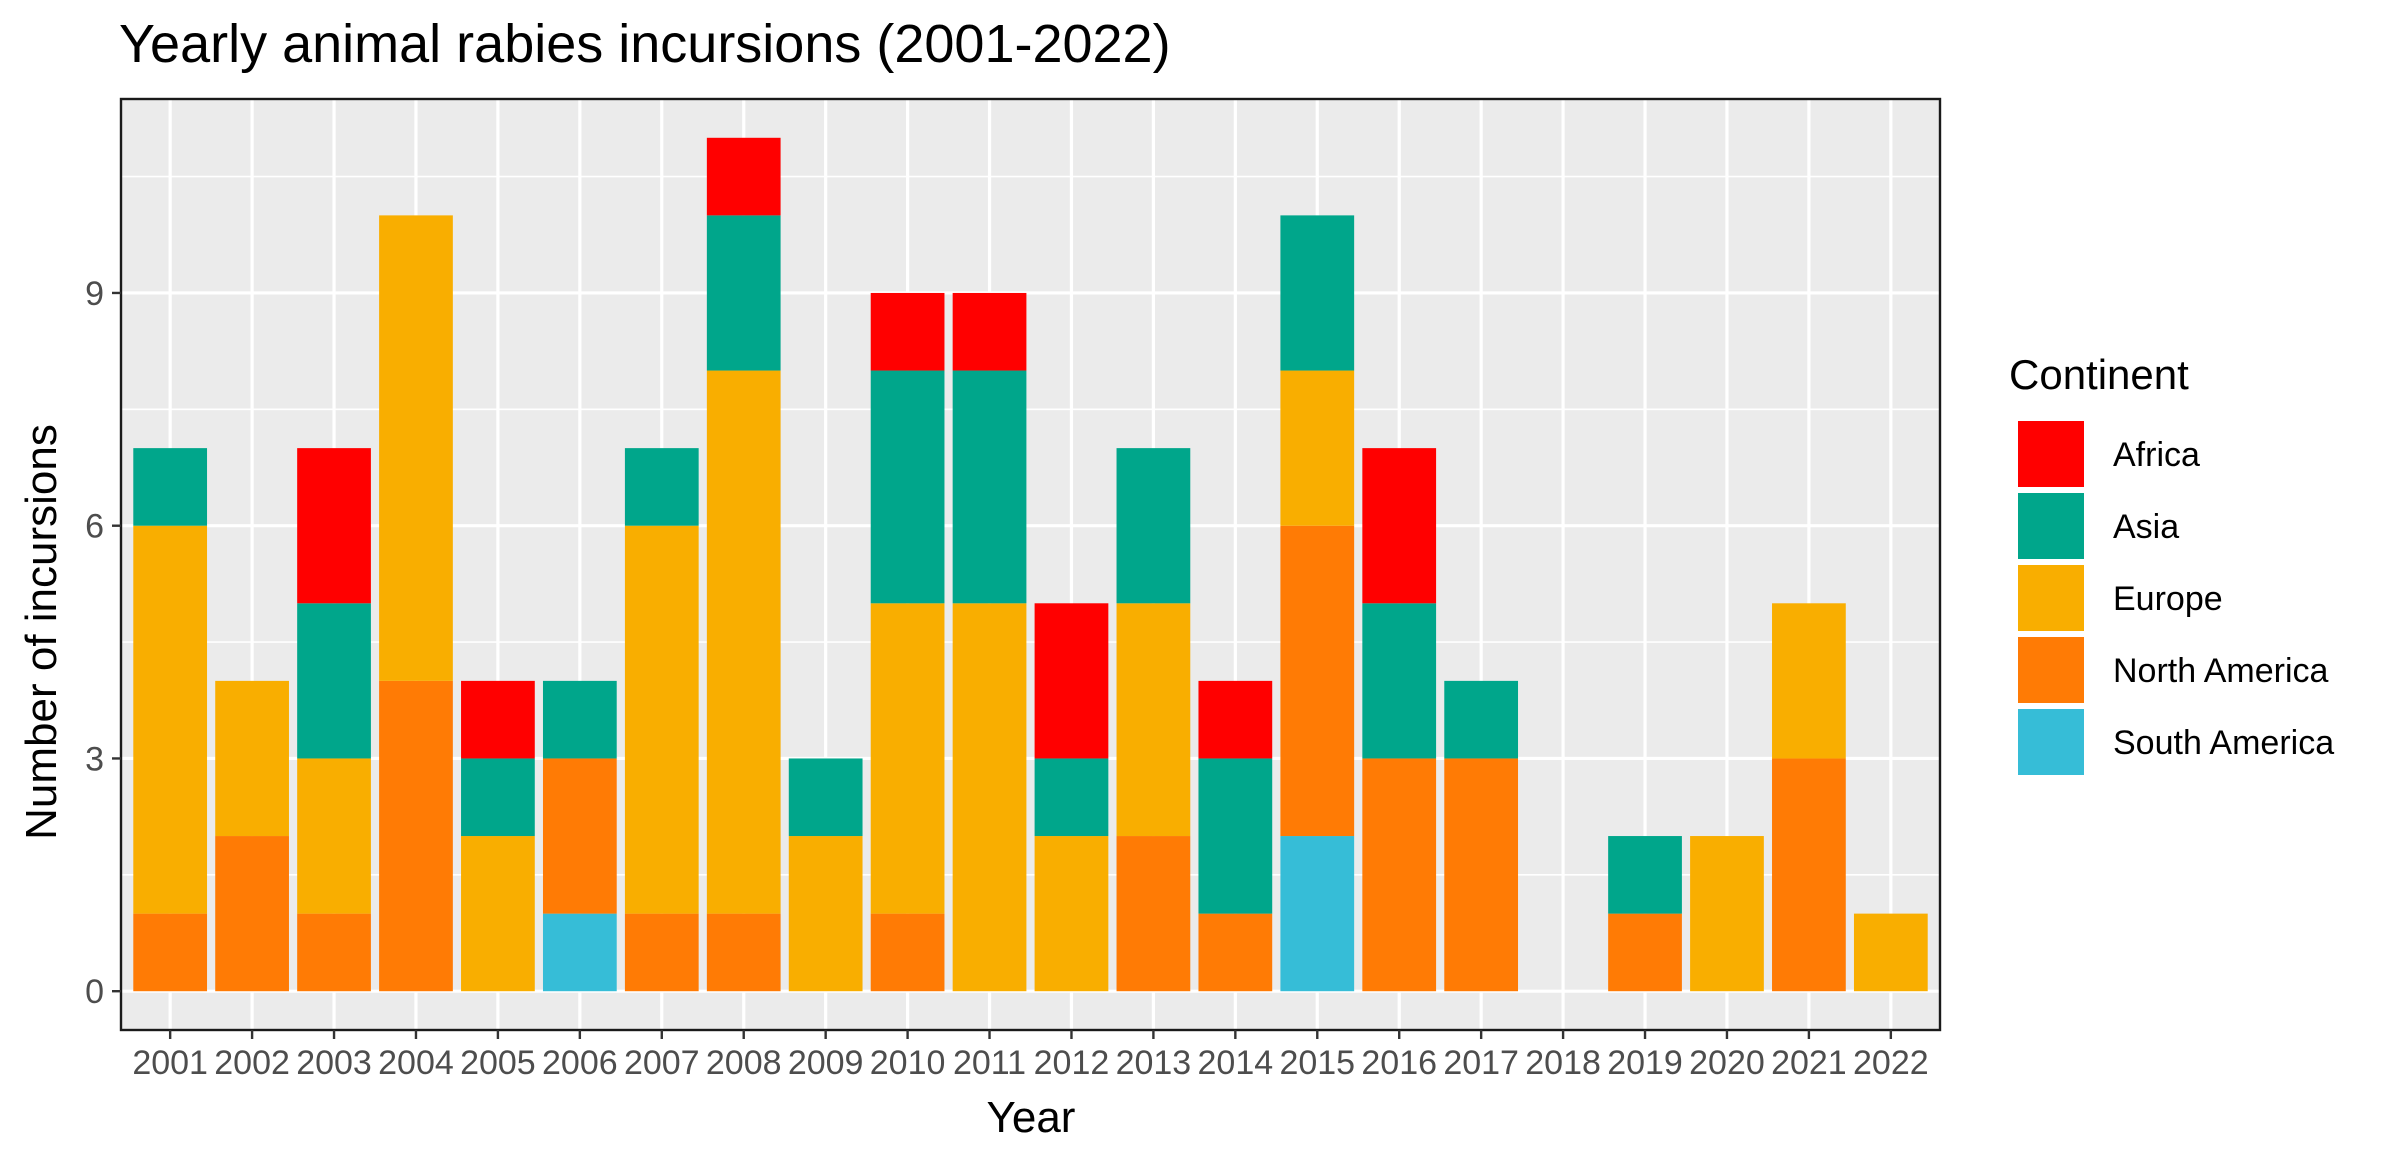 The image size is (2383, 1162). What do you see at coordinates (41, 632) in the screenshot?
I see `y-axis-title: Number of incursions` at bounding box center [41, 632].